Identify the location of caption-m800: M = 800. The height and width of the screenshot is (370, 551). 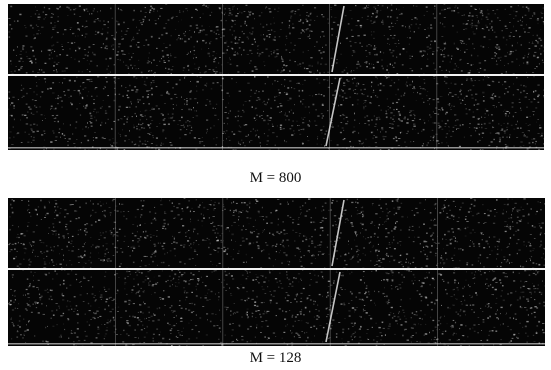
(275, 178).